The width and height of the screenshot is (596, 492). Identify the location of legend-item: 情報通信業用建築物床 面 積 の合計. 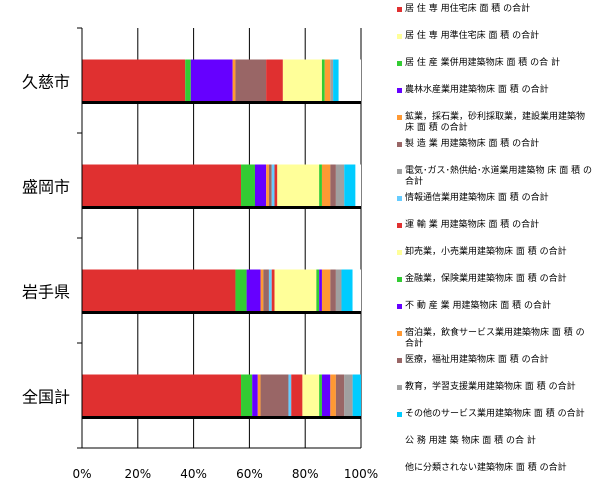
(495, 198).